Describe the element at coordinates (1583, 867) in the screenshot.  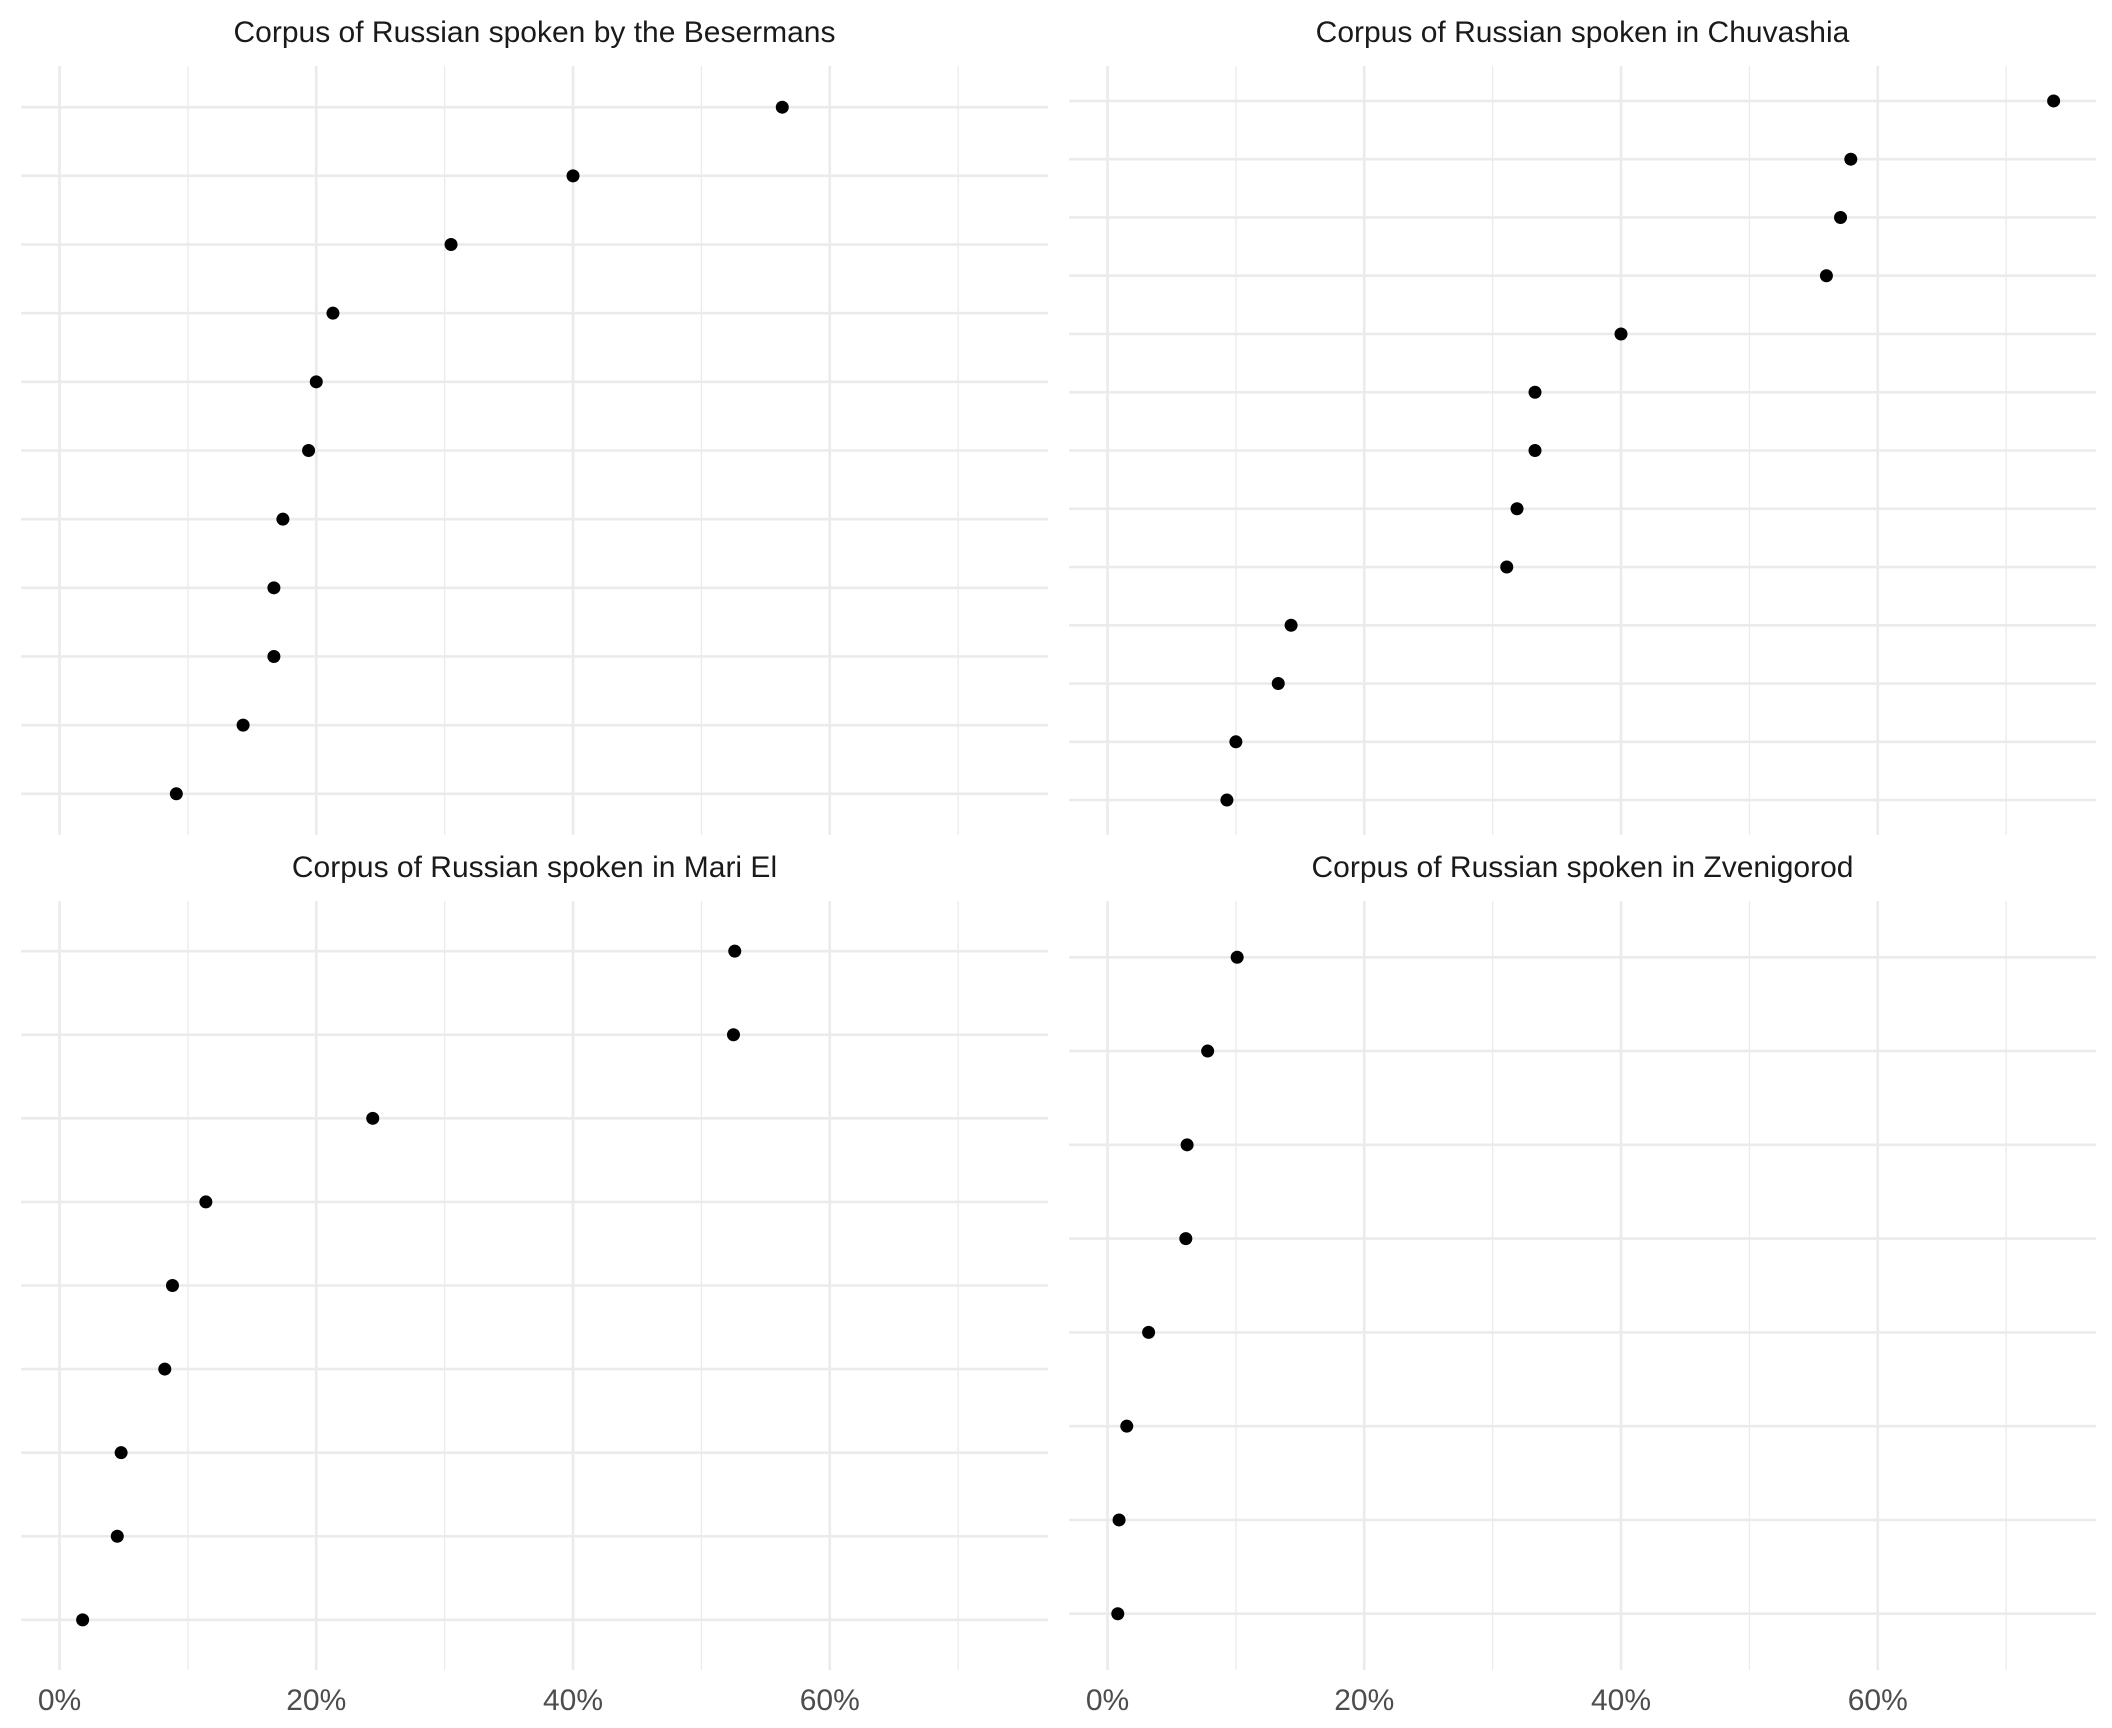
I see `facet-title: Corpus of Russian spoken in Zvenigorod` at that location.